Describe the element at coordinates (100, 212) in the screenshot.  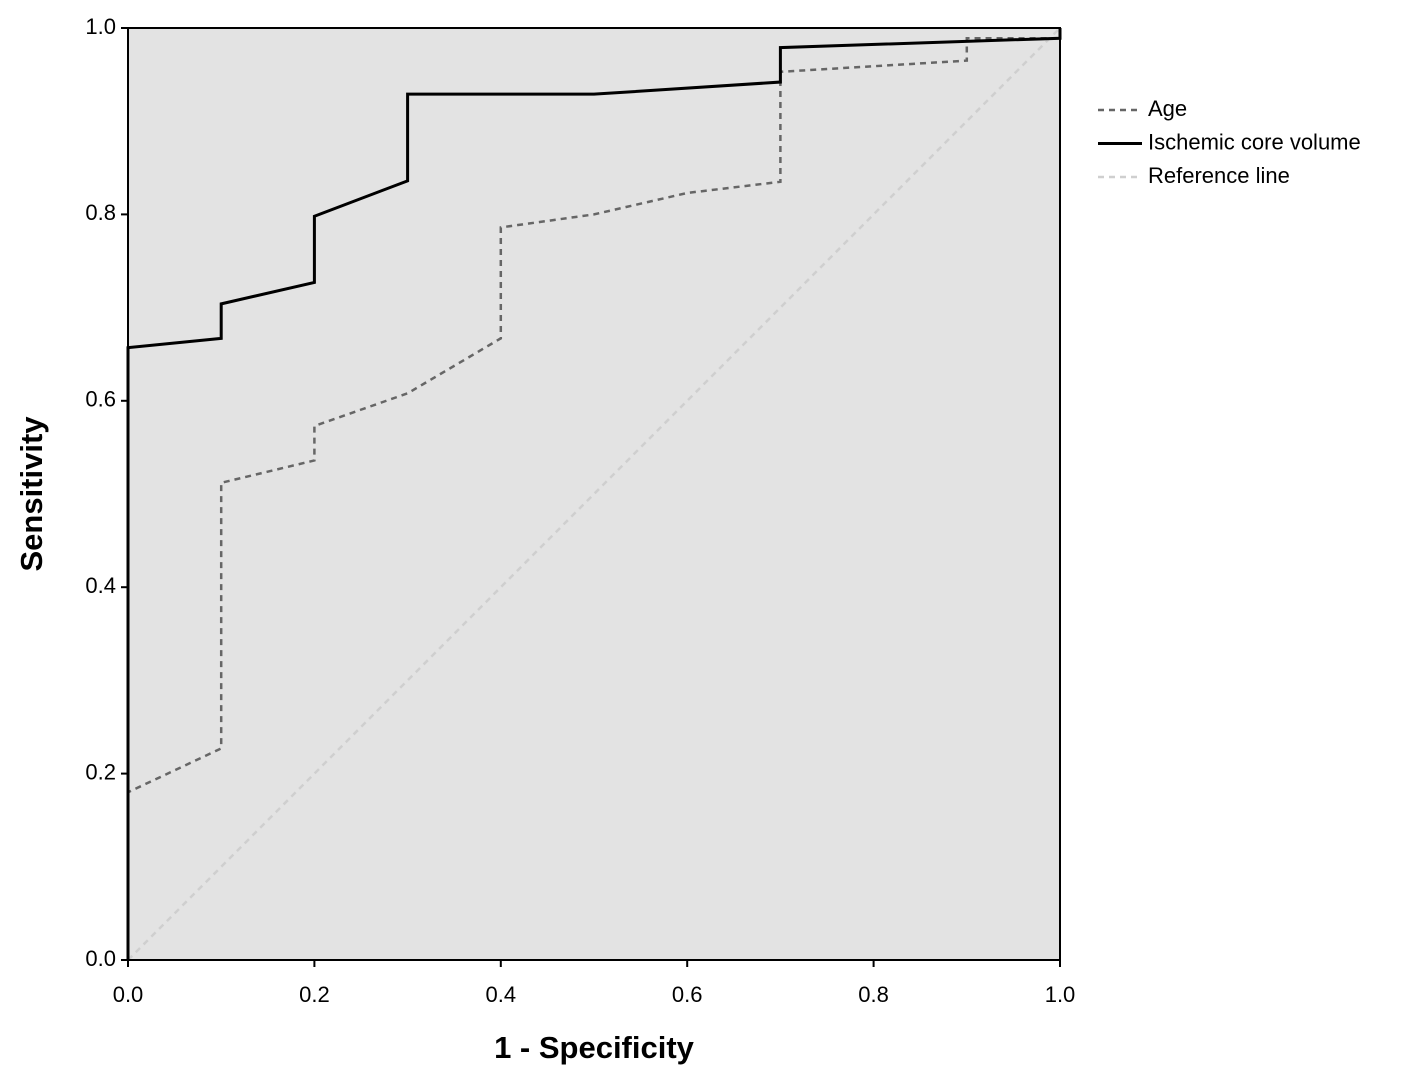
I see `y-tick-label: 0.8` at that location.